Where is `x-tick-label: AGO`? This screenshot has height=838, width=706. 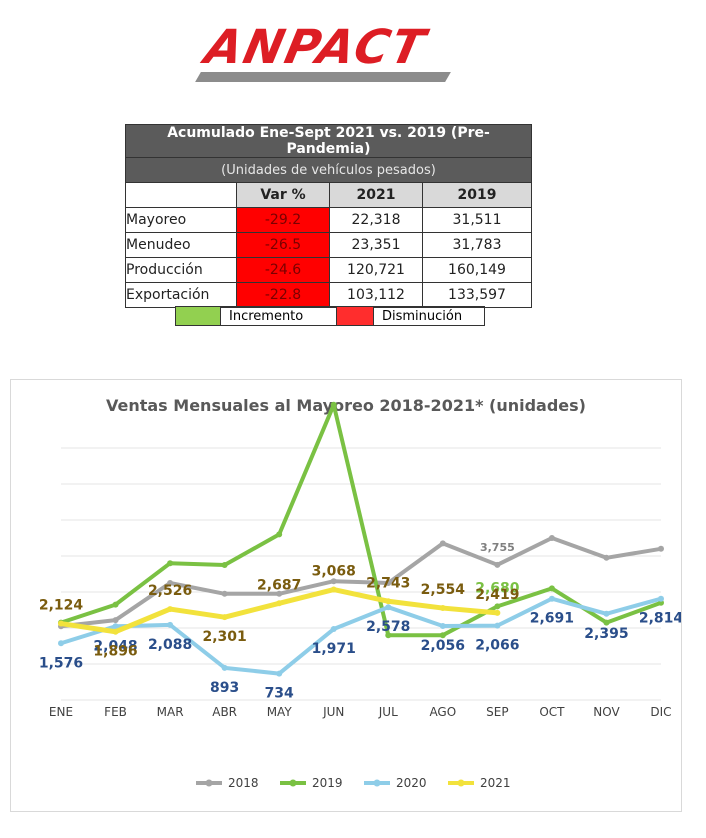 x-tick-label: AGO is located at coordinates (442, 712).